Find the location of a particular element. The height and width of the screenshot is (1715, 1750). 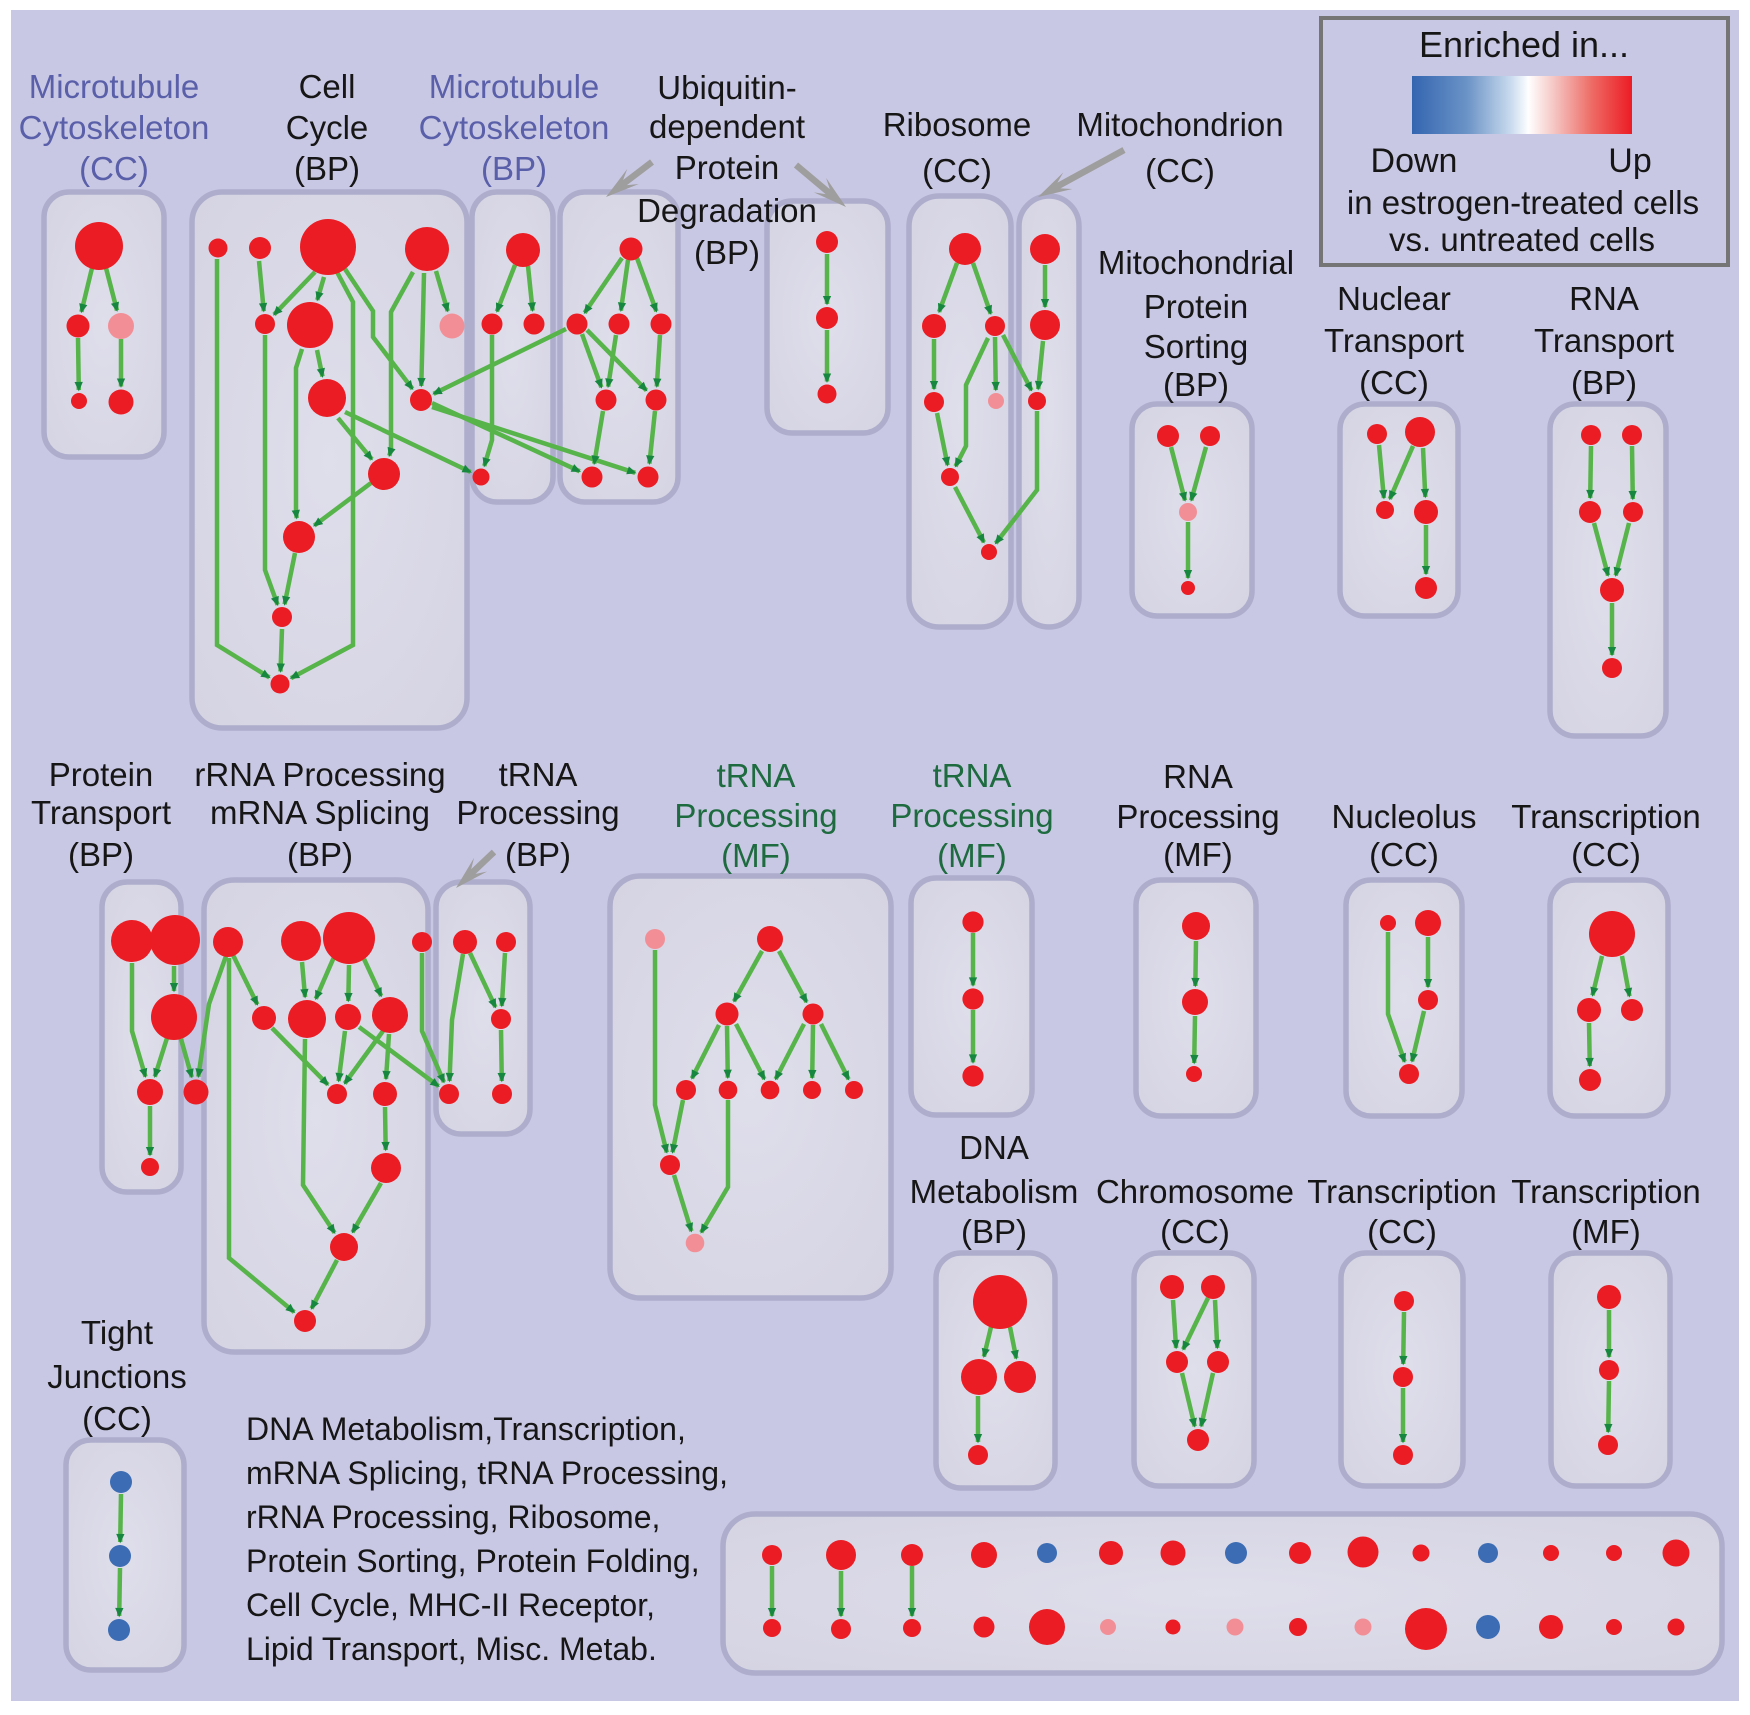

svg-text: Ubiquitin- is located at coordinates (726, 87).